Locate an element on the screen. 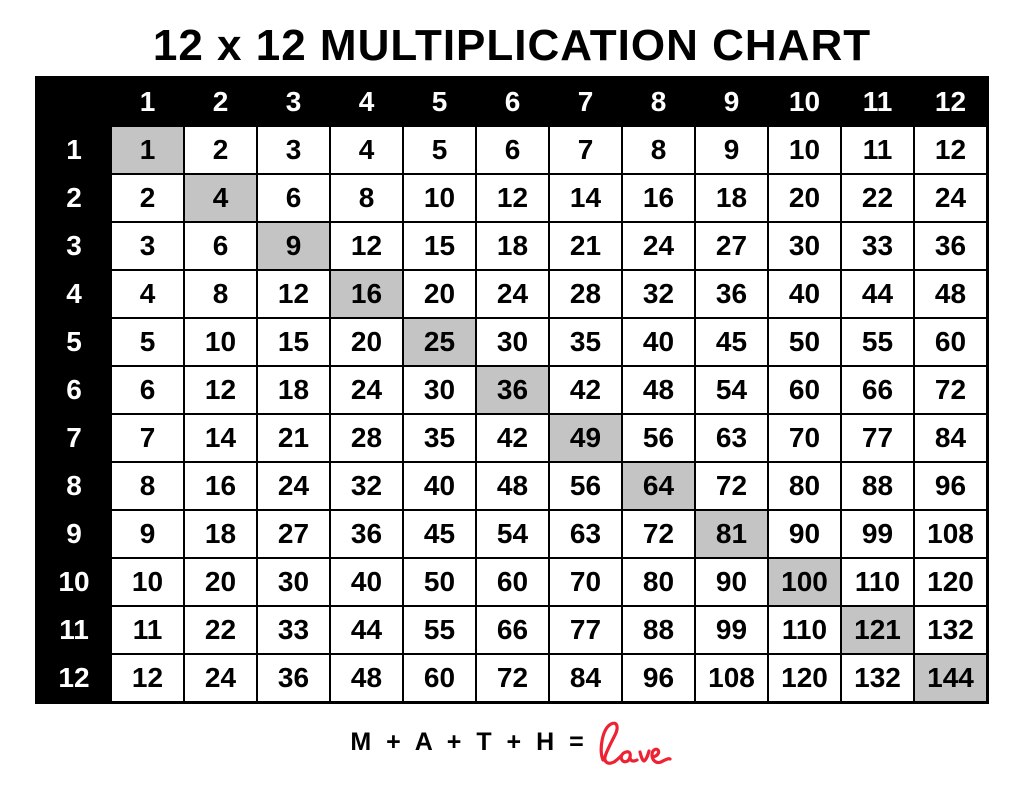 The width and height of the screenshot is (1024, 791). product-cell: 3 is located at coordinates (293, 150).